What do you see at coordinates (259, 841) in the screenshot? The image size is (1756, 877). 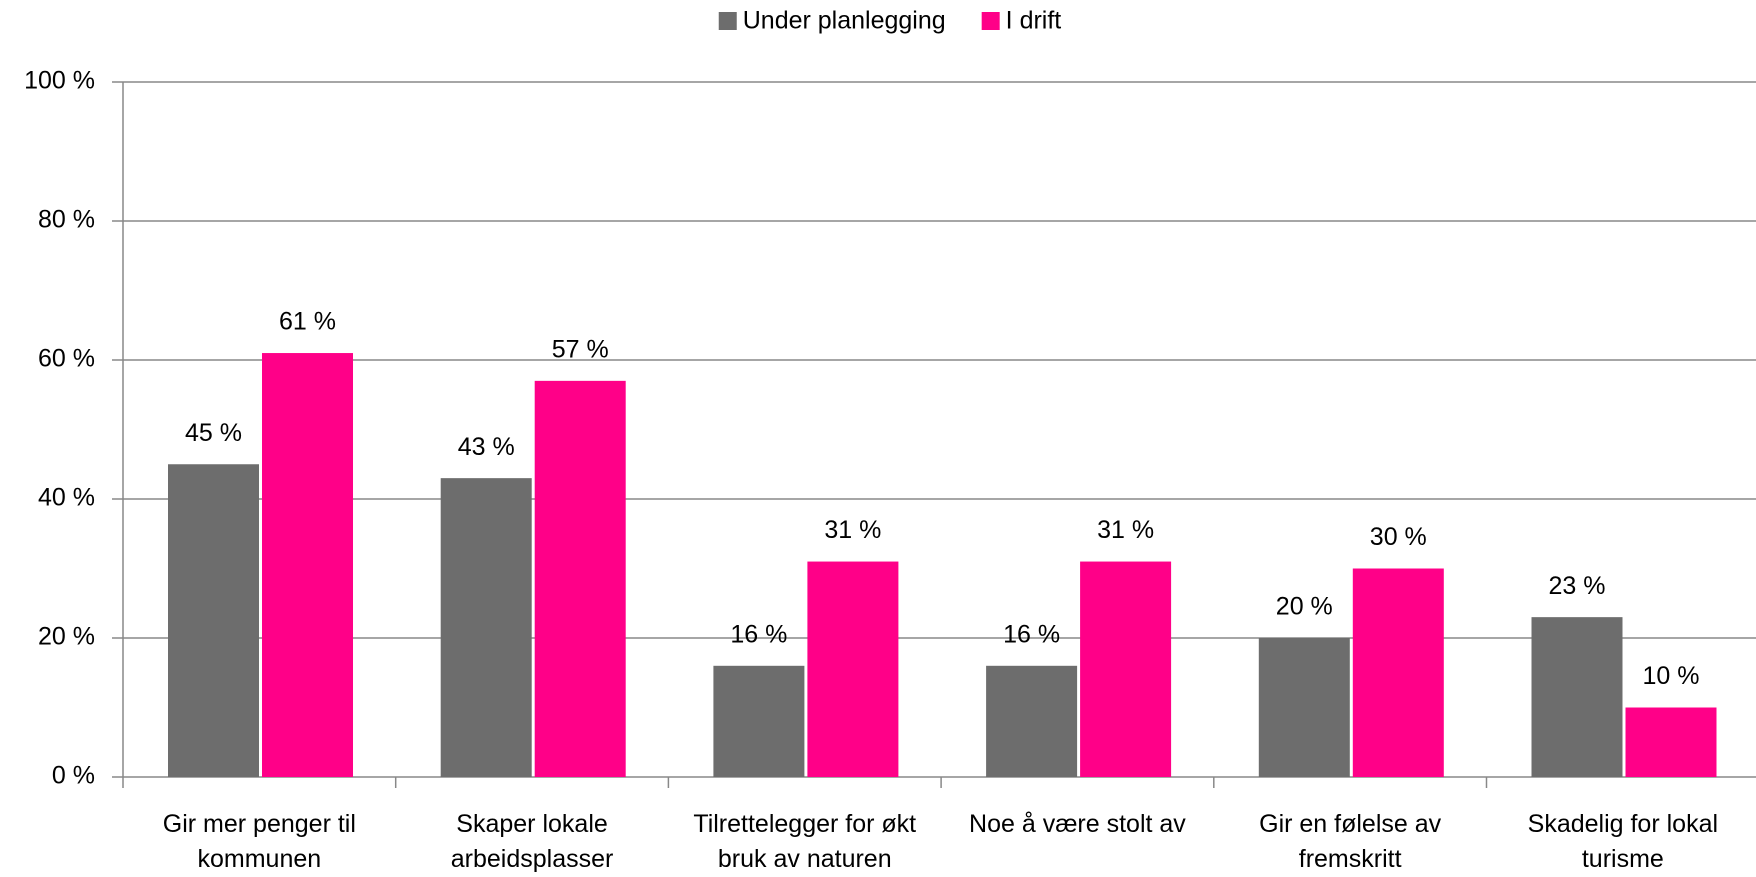 I see `x-tick-label: Gir mer penger til kommunen` at bounding box center [259, 841].